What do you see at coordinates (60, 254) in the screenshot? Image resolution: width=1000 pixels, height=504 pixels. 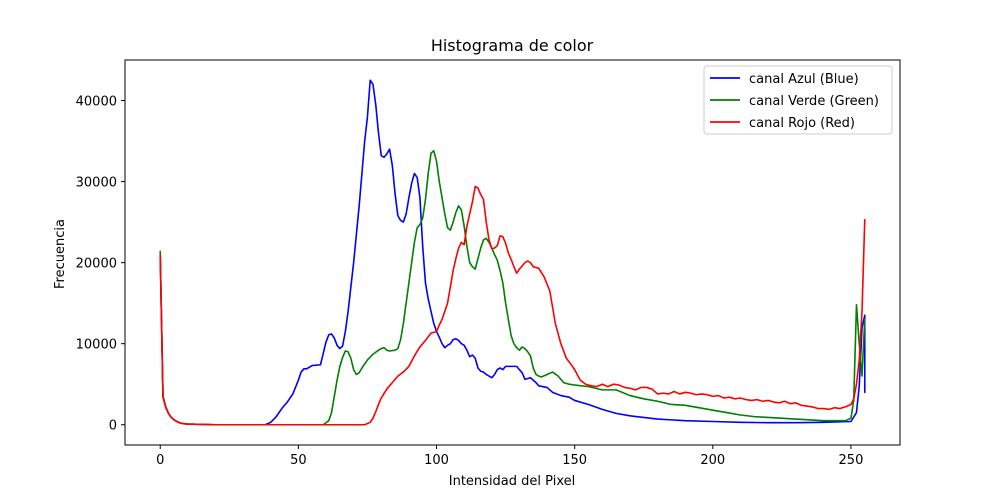 I see `y-axis-label: Frecuencia` at bounding box center [60, 254].